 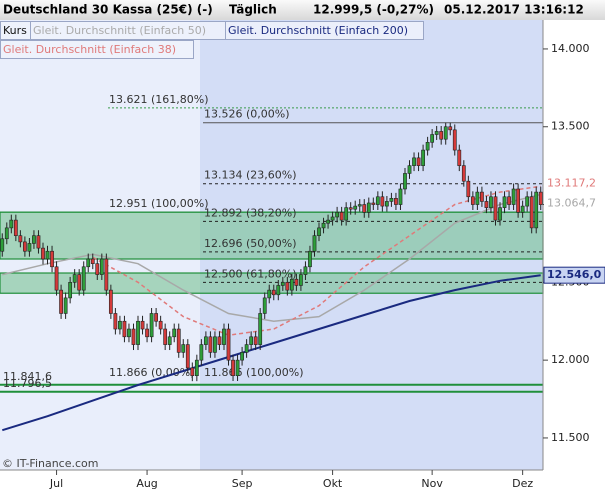 What do you see at coordinates (514, 10) in the screenshot?
I see `timestamp: 05.12.2017 13:16:12` at bounding box center [514, 10].